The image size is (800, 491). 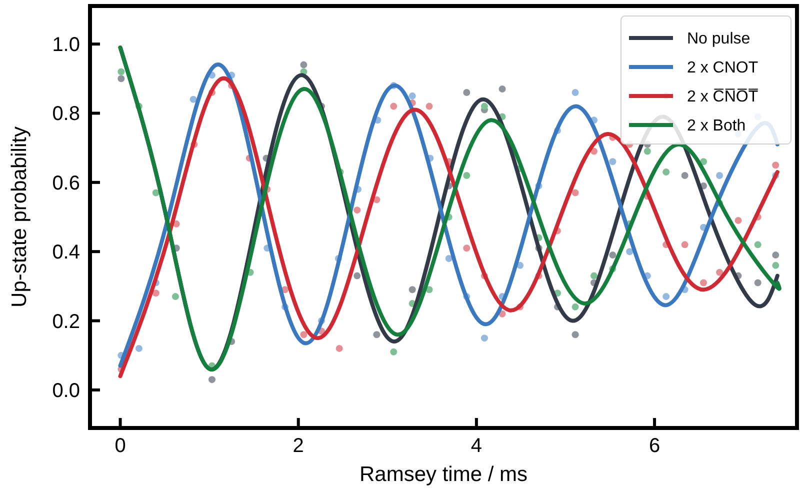 I want to click on y-tick-label: 1.0, so click(x=66, y=45).